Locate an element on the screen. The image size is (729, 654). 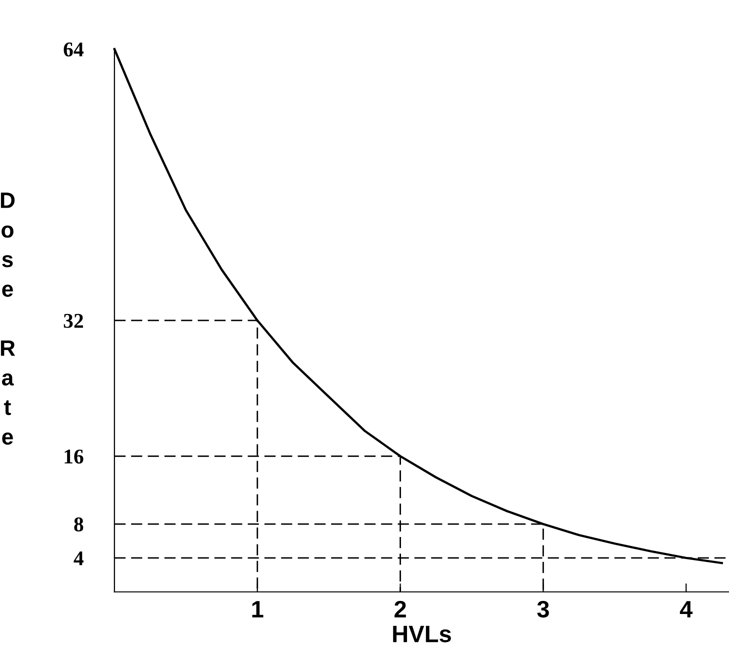
x-tick-label: 4 is located at coordinates (686, 609).